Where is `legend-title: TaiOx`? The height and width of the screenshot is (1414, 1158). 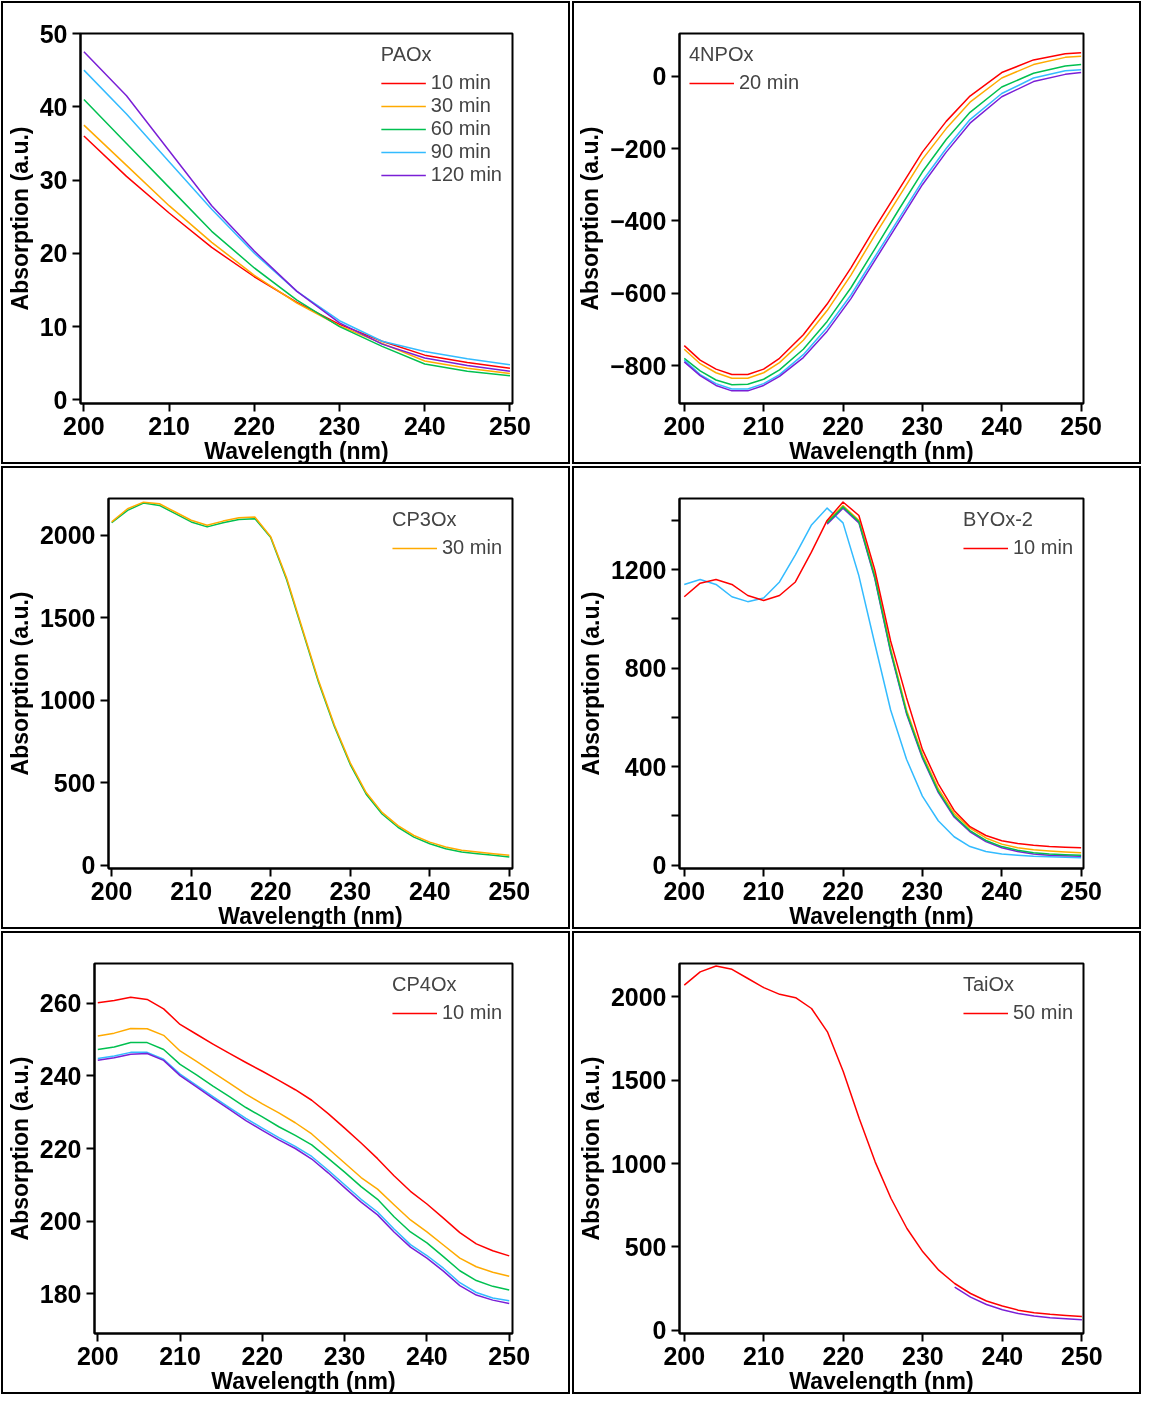
legend-title: TaiOx is located at coordinates (989, 984).